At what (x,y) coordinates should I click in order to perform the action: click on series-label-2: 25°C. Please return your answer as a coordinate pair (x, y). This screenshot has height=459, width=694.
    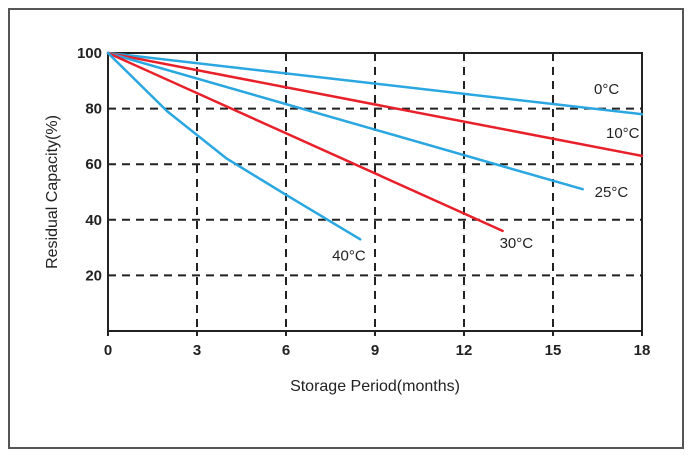
    Looking at the image, I should click on (612, 192).